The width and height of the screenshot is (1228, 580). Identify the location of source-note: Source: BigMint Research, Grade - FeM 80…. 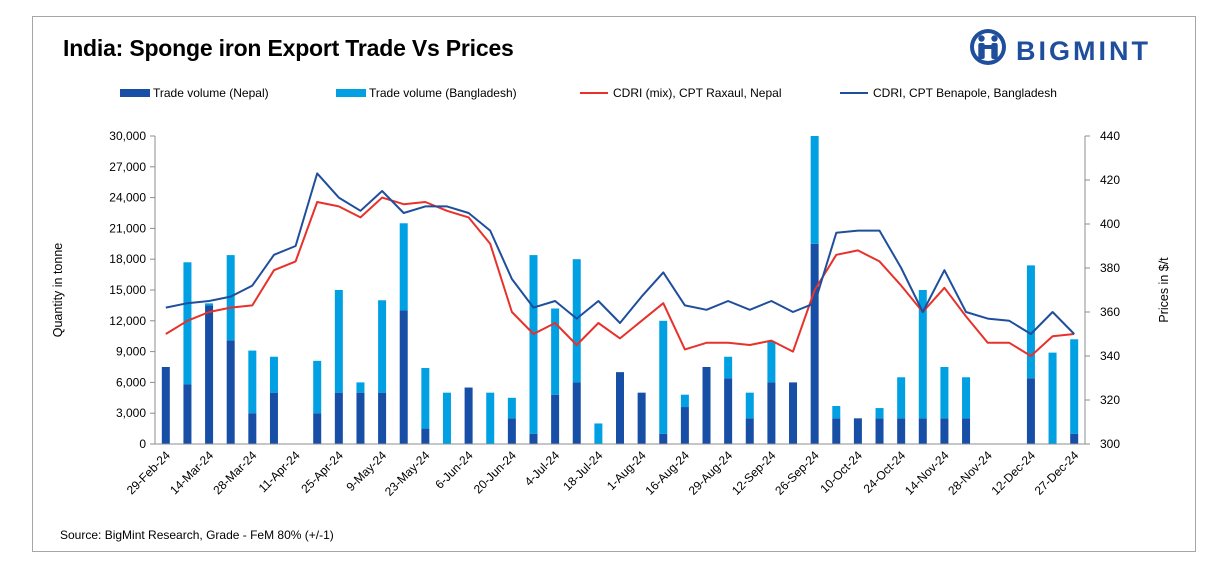
(197, 535).